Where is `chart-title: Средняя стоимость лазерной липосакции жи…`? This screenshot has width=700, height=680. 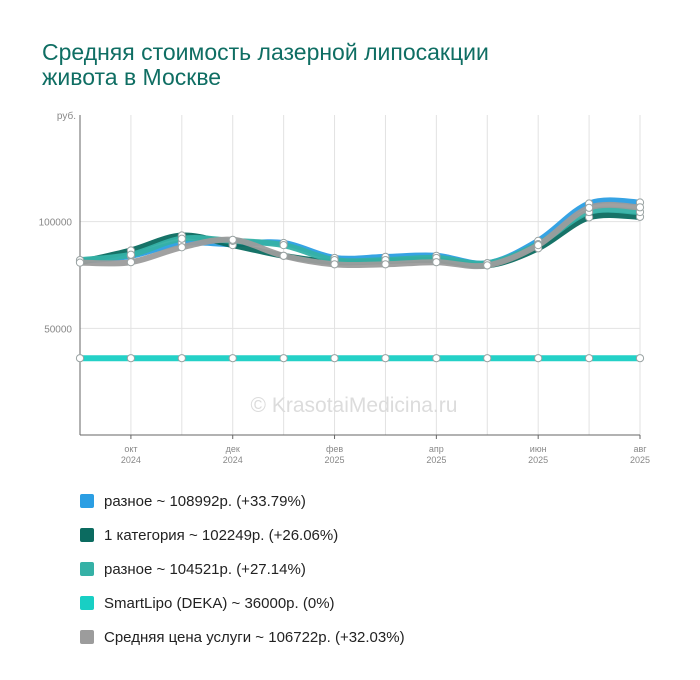
chart-title: Средняя стоимость лазерной липосакции жи… is located at coordinates (322, 65).